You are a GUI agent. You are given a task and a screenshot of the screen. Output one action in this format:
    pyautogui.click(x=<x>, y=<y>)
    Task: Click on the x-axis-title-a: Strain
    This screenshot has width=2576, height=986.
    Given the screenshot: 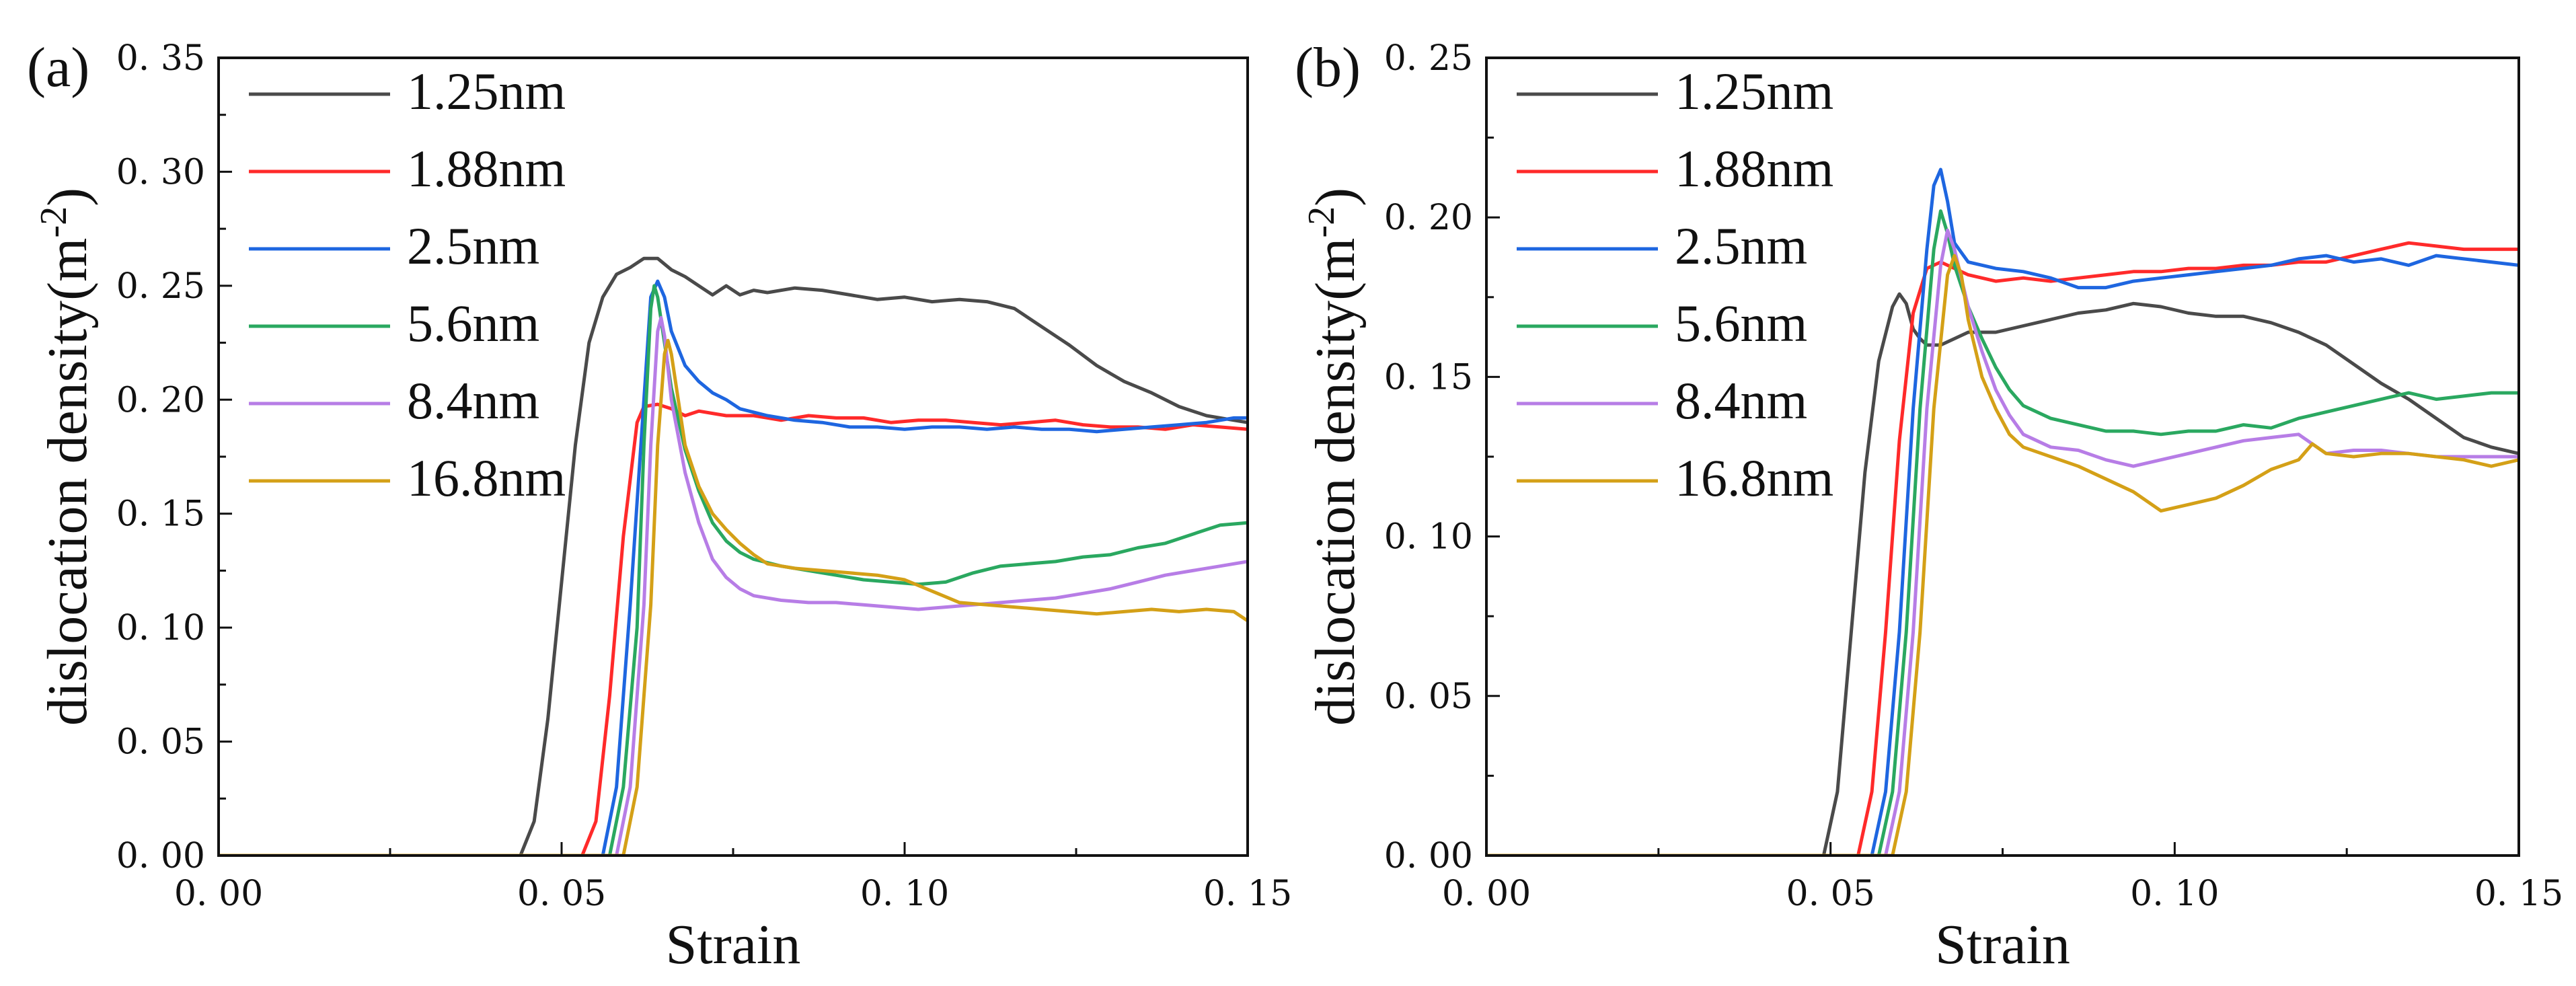 What is the action you would take?
    pyautogui.click(x=733, y=944)
    